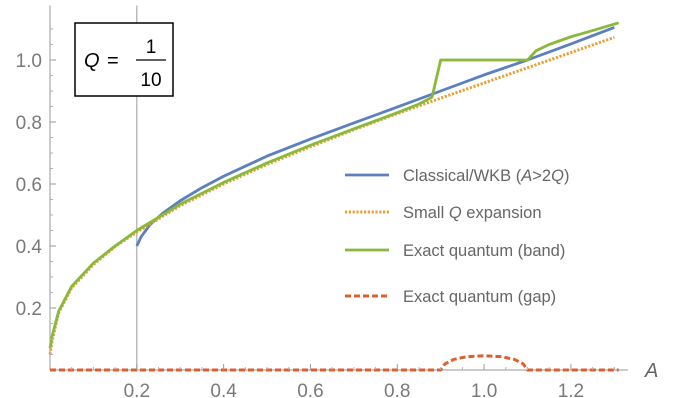  What do you see at coordinates (479, 297) in the screenshot?
I see `legend-label-4: Exact quantum (gap)` at bounding box center [479, 297].